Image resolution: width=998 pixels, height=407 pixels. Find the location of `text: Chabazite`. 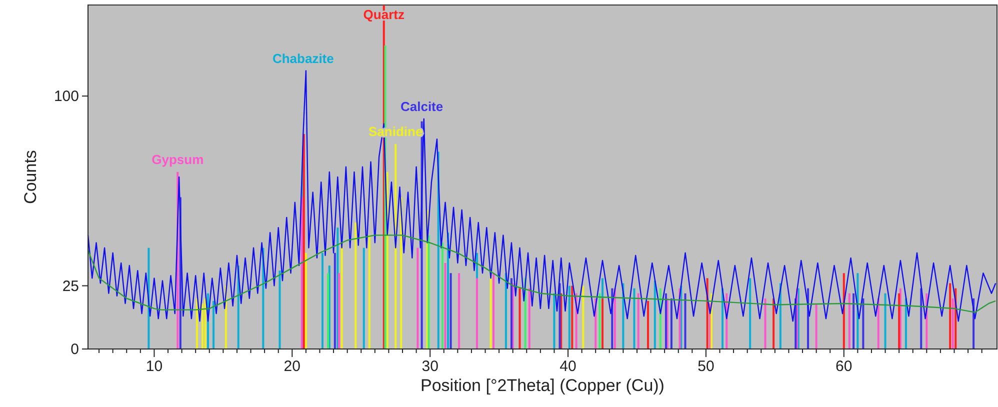

text: Chabazite is located at coordinates (303, 58).